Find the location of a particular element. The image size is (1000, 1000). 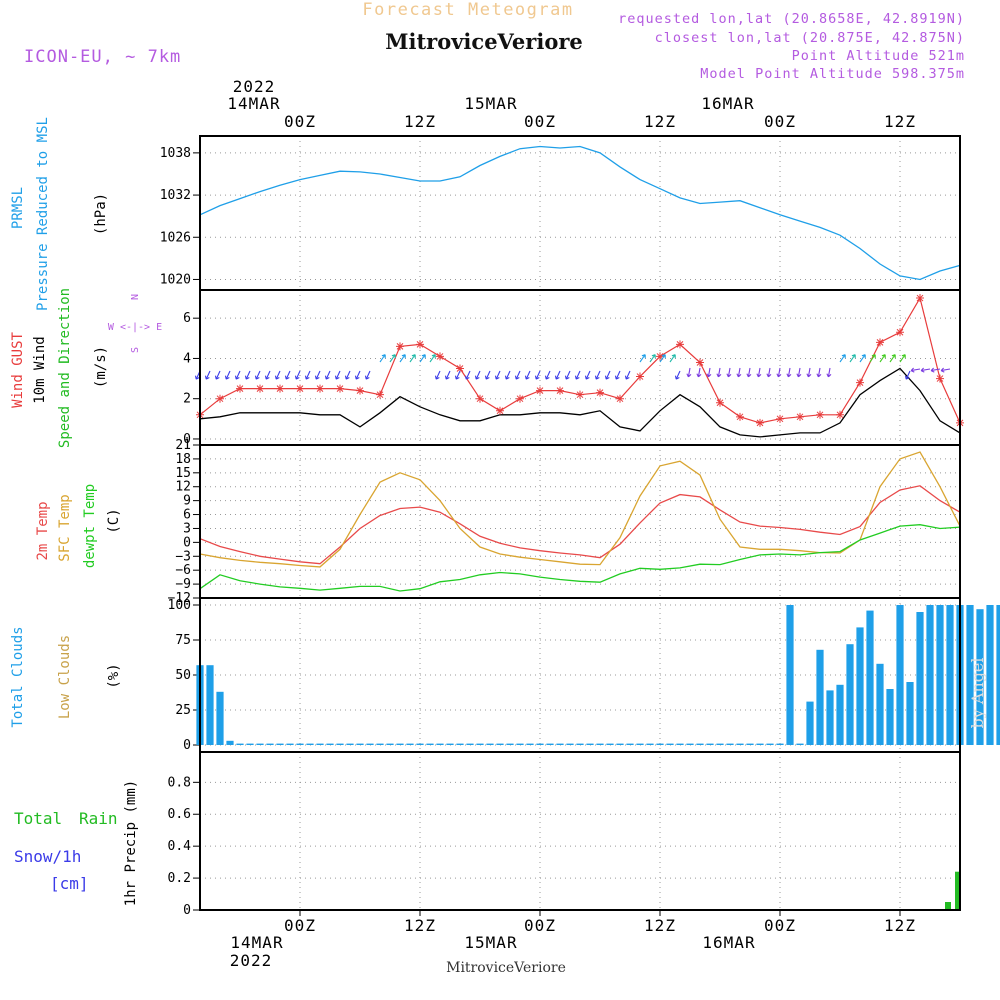

bottom-hour-label: 12Z is located at coordinates (420, 925).